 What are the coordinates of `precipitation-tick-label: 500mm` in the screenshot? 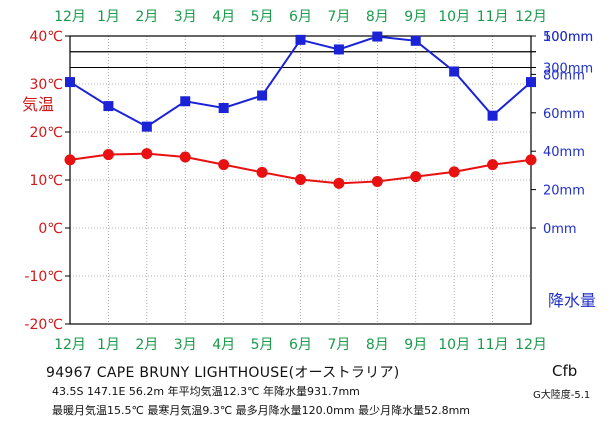 It's located at (568, 37).